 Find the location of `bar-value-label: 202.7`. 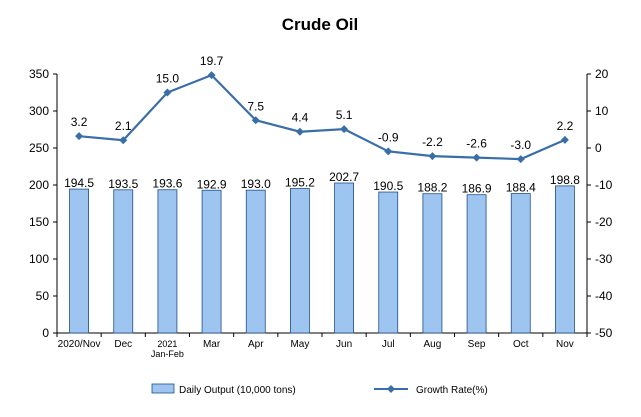

bar-value-label: 202.7 is located at coordinates (344, 177).